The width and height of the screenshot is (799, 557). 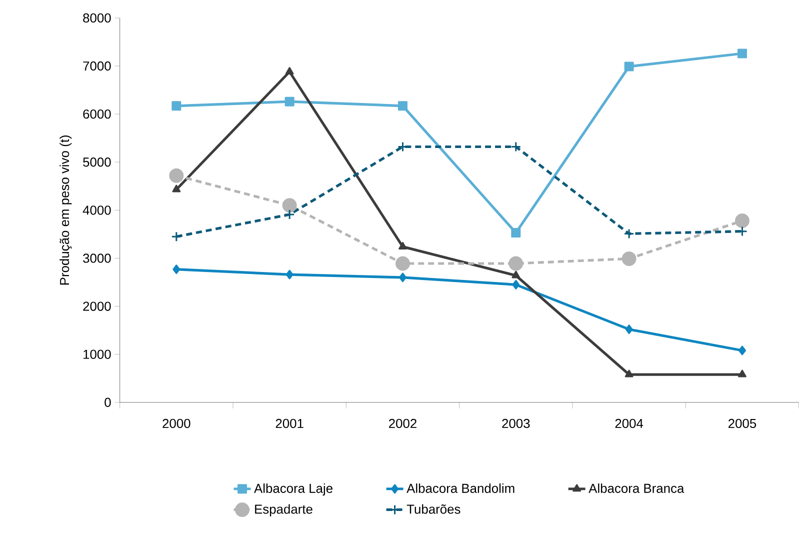 What do you see at coordinates (97, 17) in the screenshot?
I see `y-tick-label: 8000` at bounding box center [97, 17].